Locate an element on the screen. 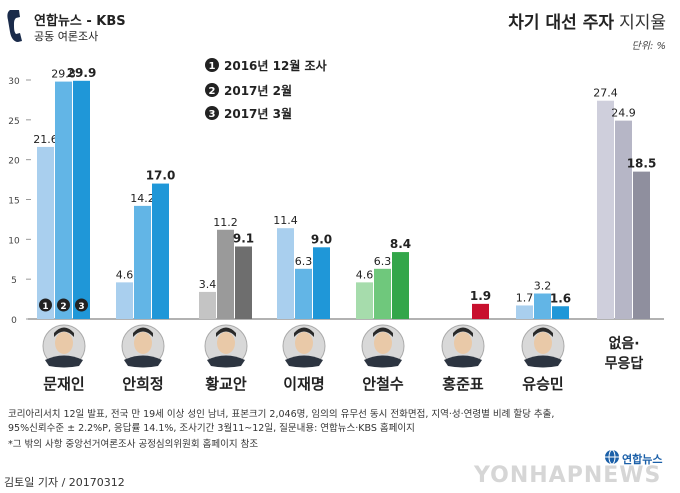  category-label: 안철수 is located at coordinates (383, 384).